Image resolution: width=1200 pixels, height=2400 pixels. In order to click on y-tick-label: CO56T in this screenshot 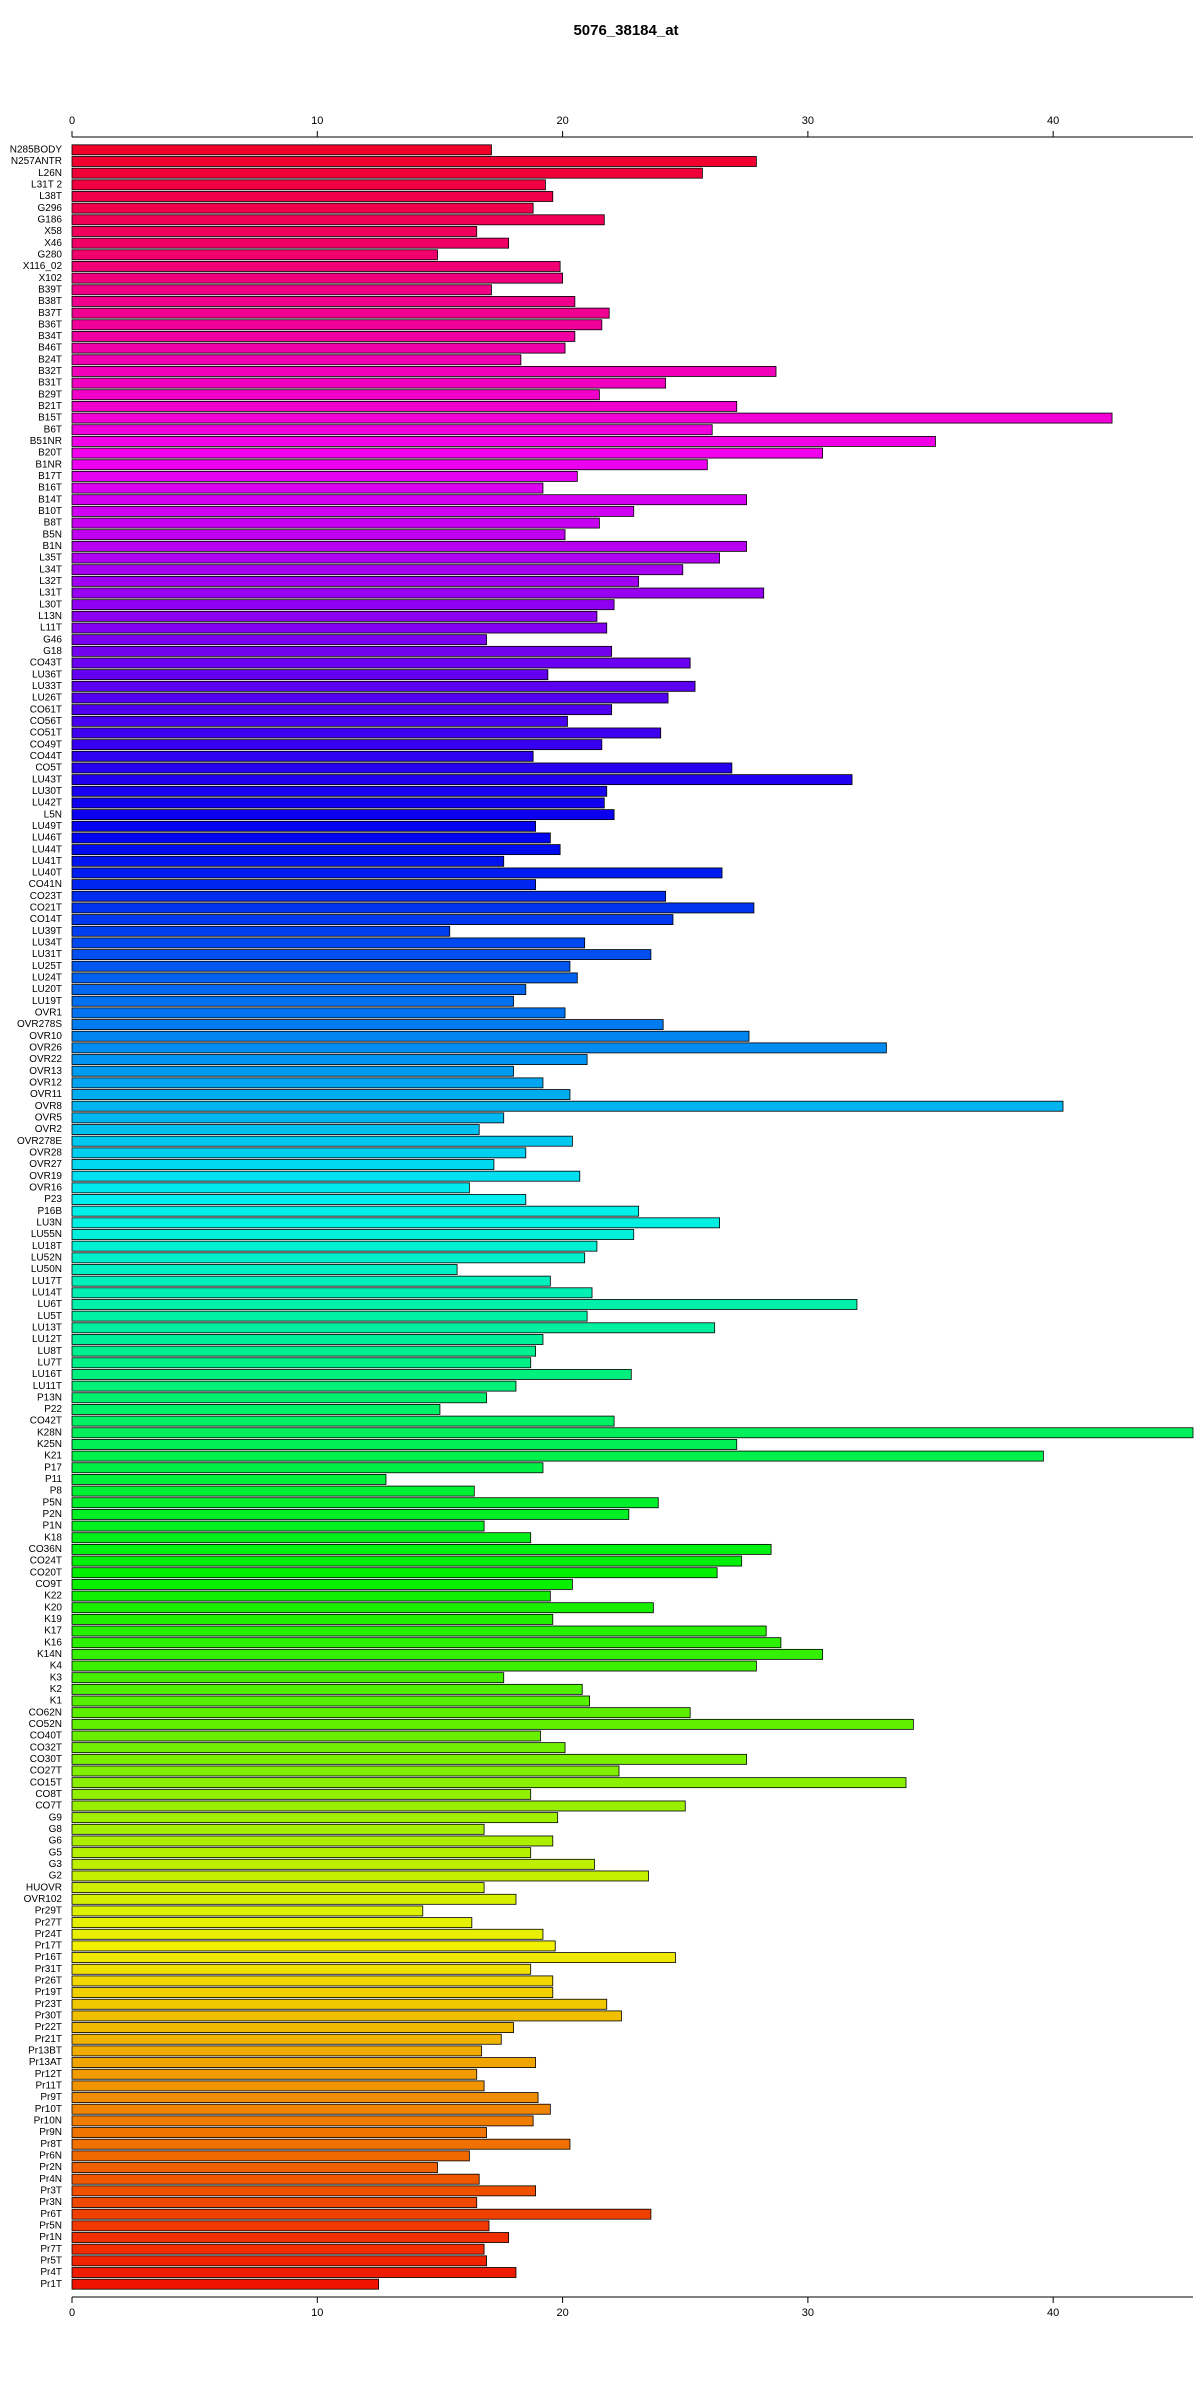, I will do `click(46, 721)`.